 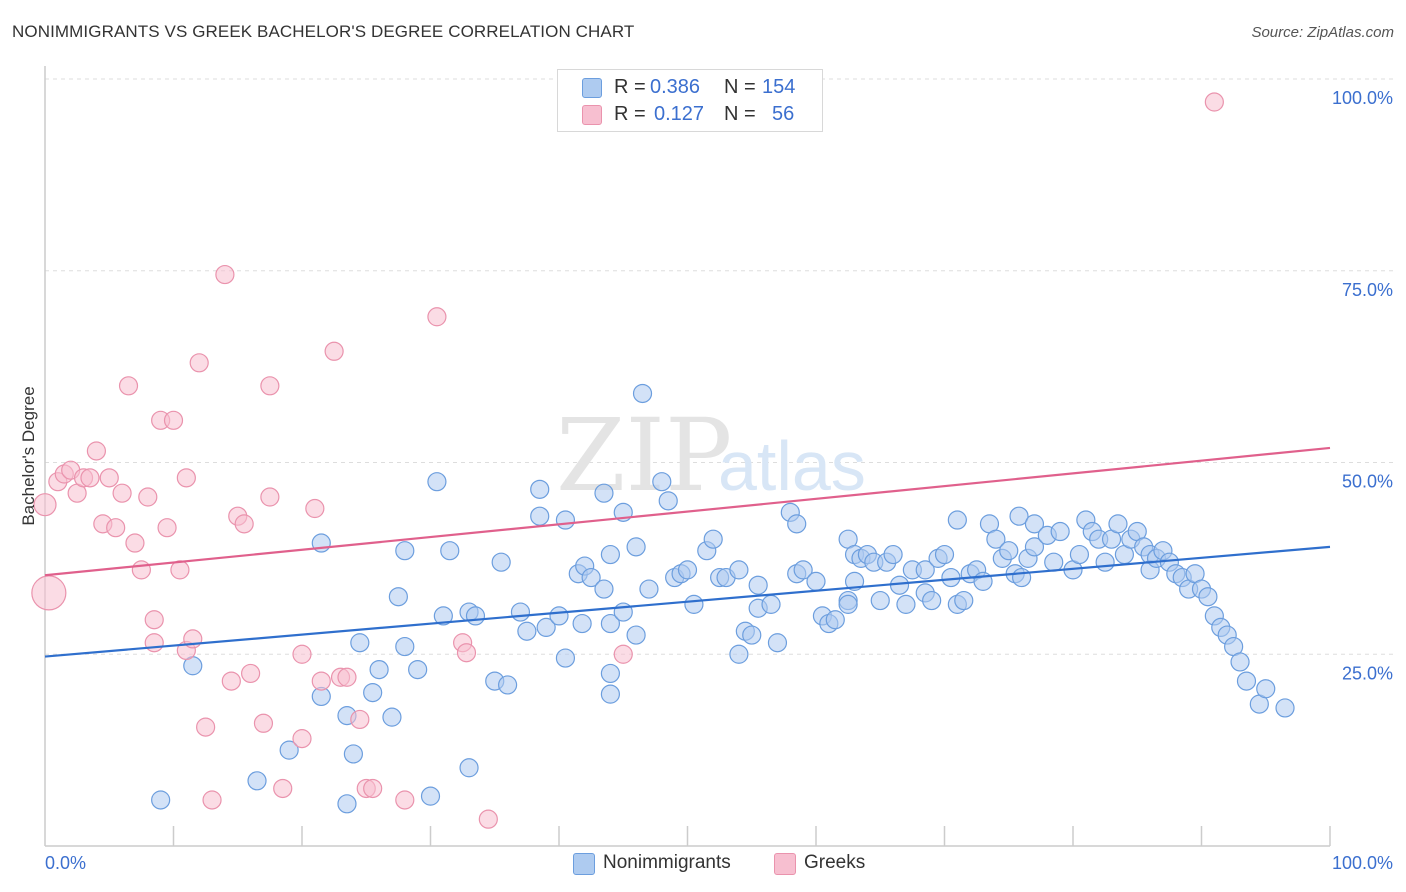 What do you see at coordinates (592, 115) in the screenshot?
I see `legend-swatch-pink` at bounding box center [592, 115].